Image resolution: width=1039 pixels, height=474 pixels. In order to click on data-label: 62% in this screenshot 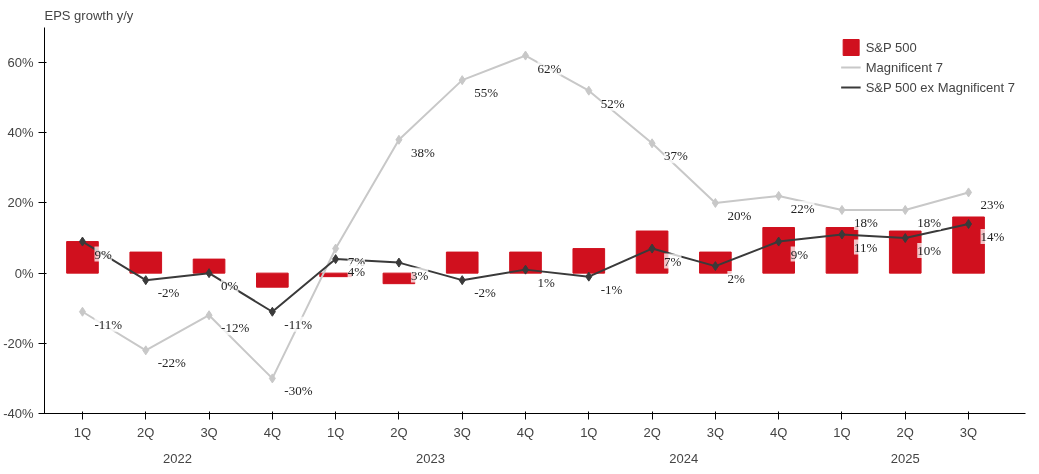, I will do `click(549, 68)`.